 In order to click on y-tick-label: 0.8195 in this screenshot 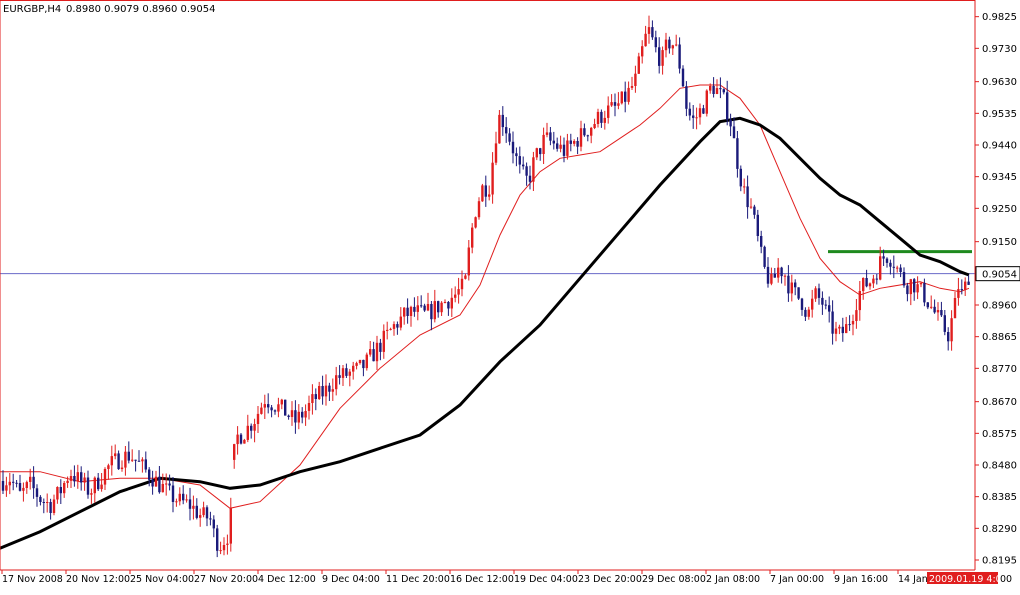, I will do `click(999, 561)`.